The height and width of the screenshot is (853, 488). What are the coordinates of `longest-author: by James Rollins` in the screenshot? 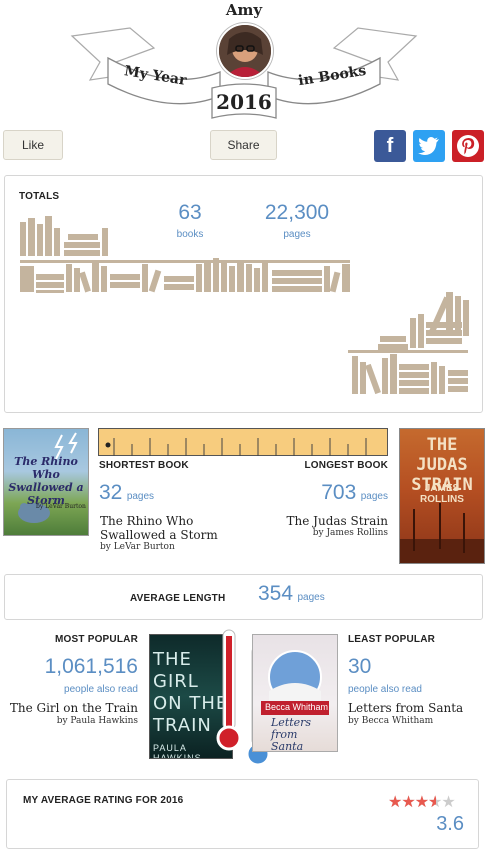 It's located at (350, 533).